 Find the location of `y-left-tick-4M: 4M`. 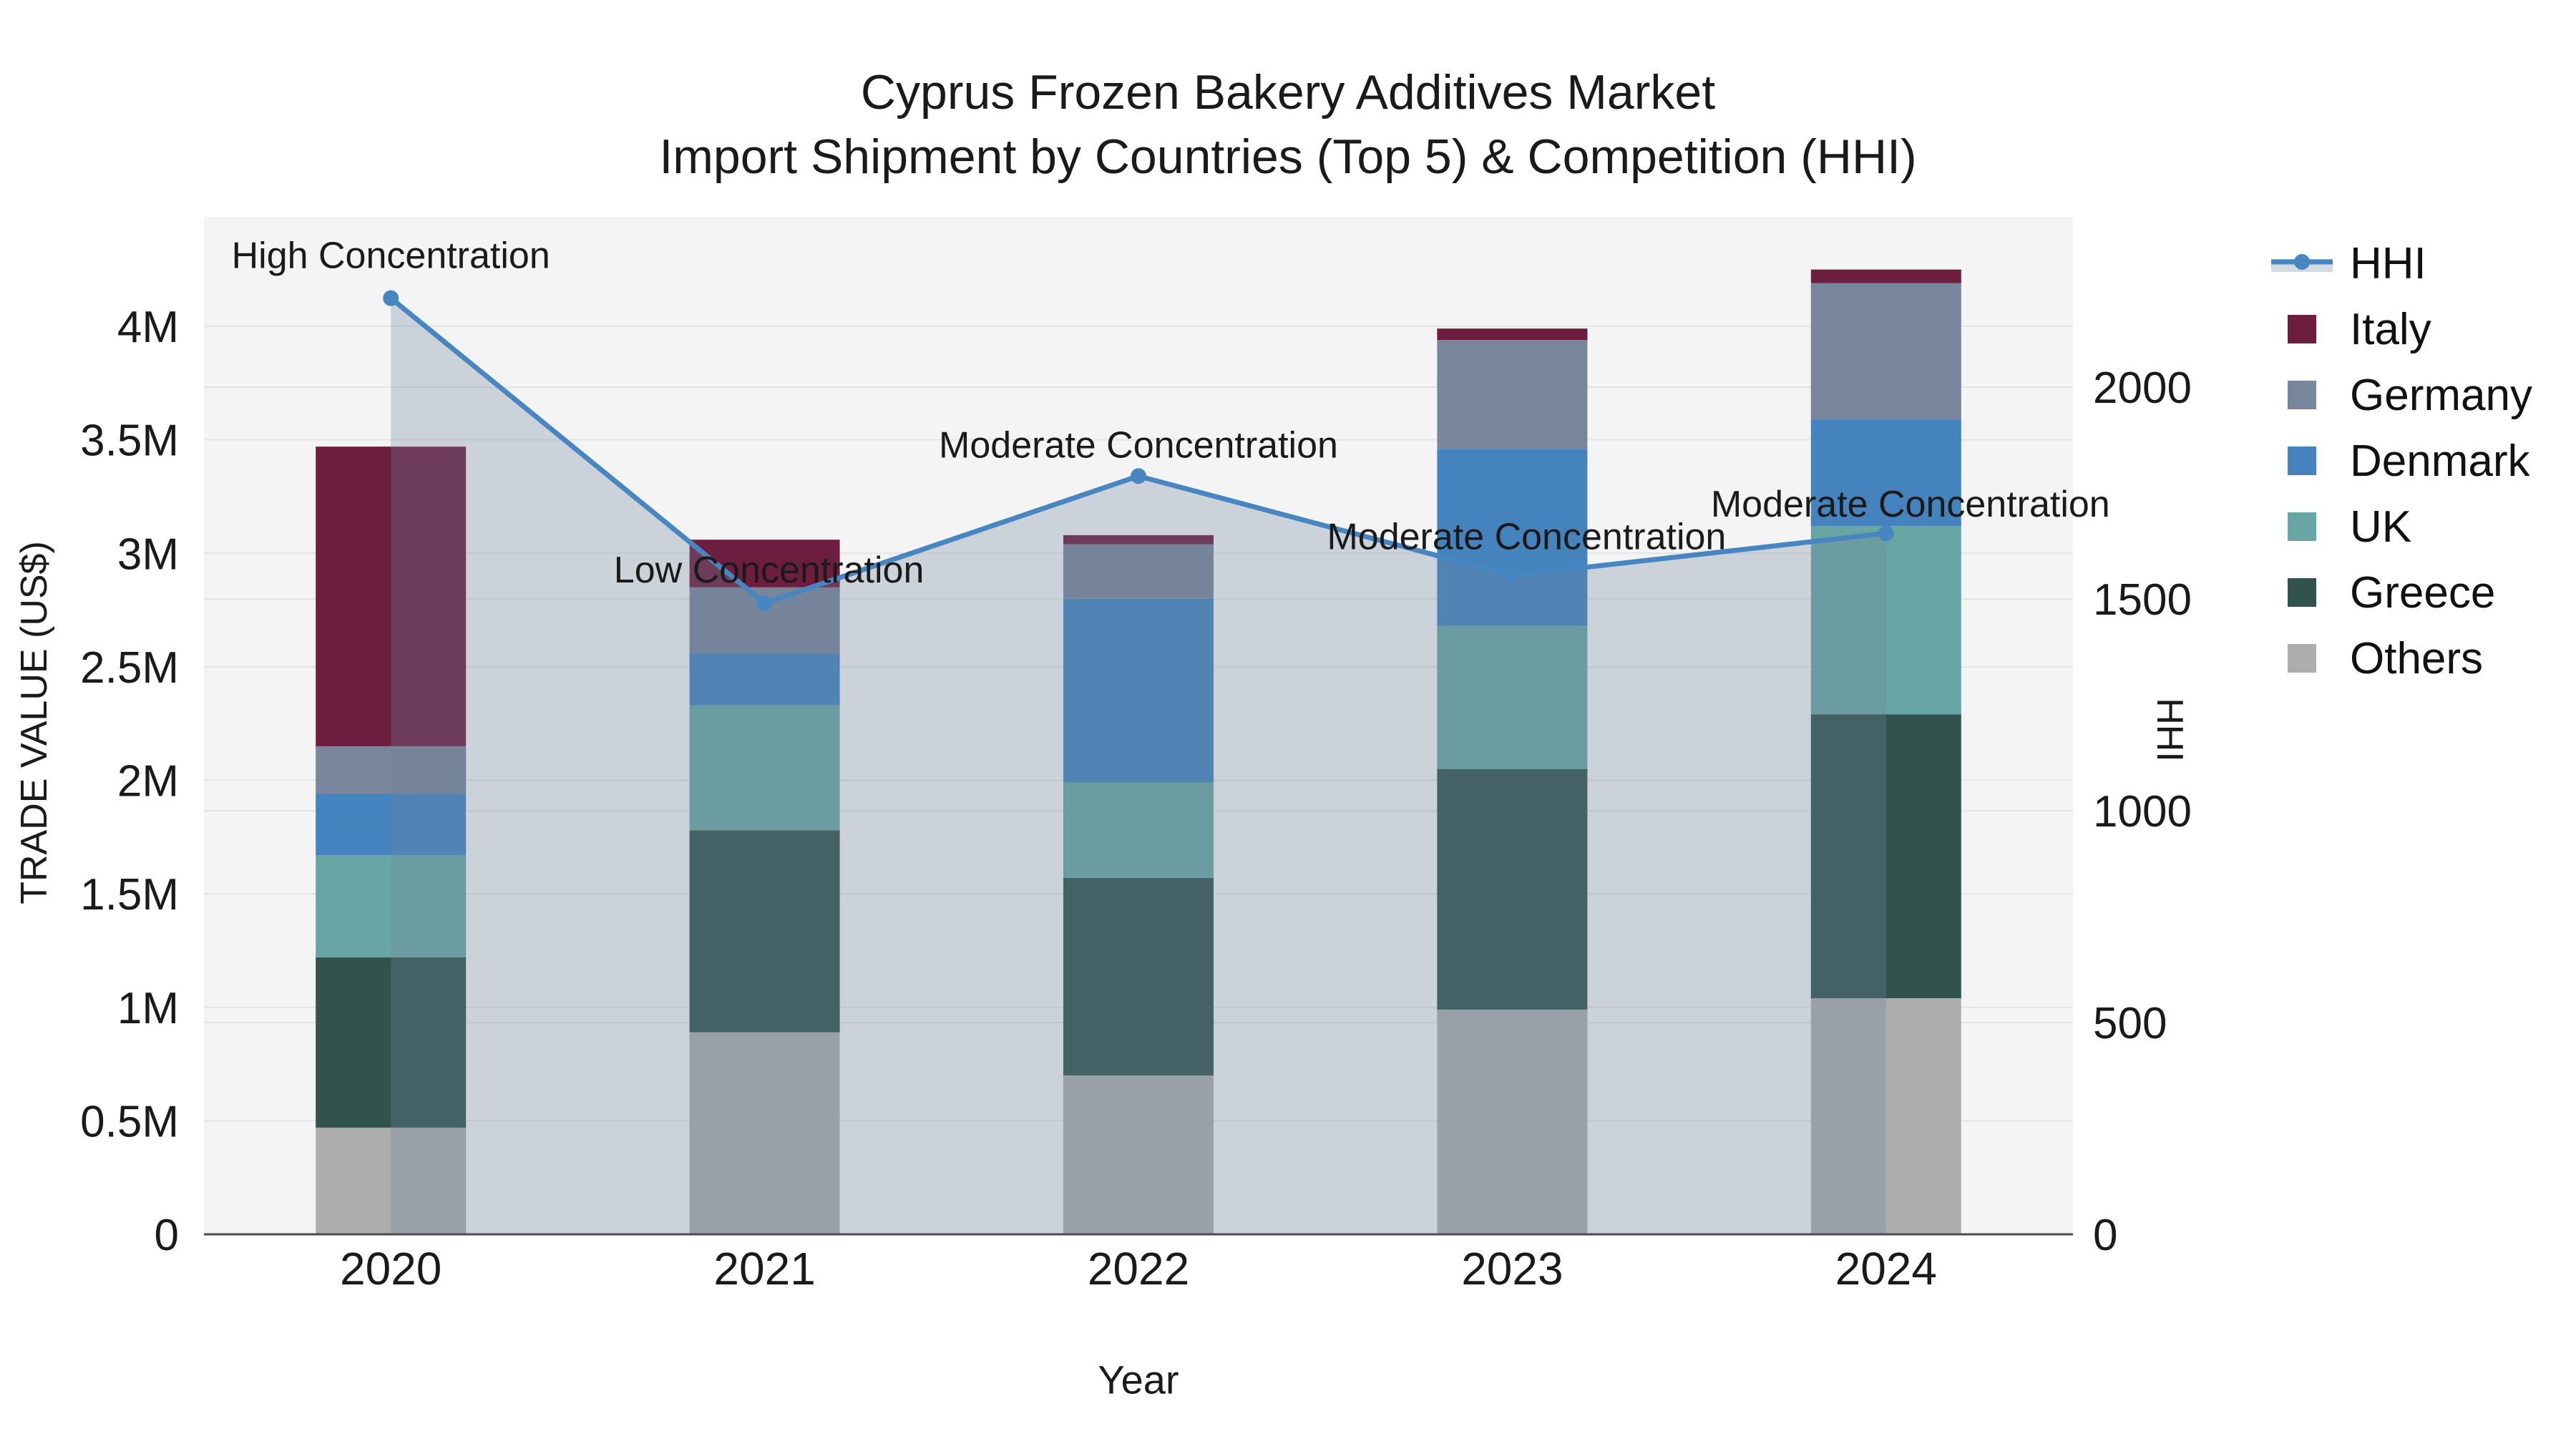

y-left-tick-4M: 4M is located at coordinates (148, 327).